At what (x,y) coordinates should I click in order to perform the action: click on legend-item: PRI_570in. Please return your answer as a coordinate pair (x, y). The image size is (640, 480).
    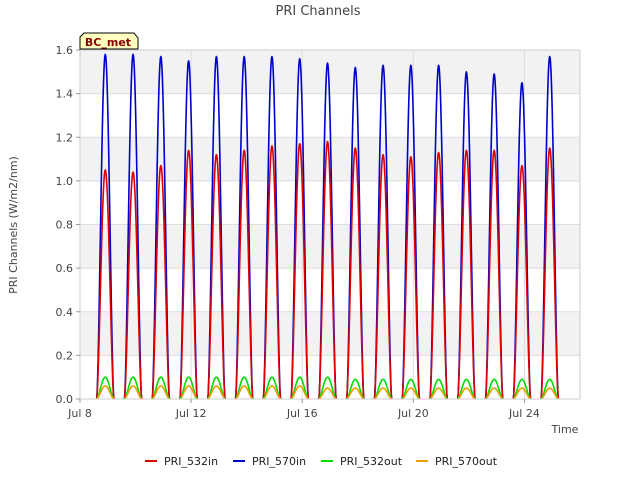
    Looking at the image, I should click on (269, 461).